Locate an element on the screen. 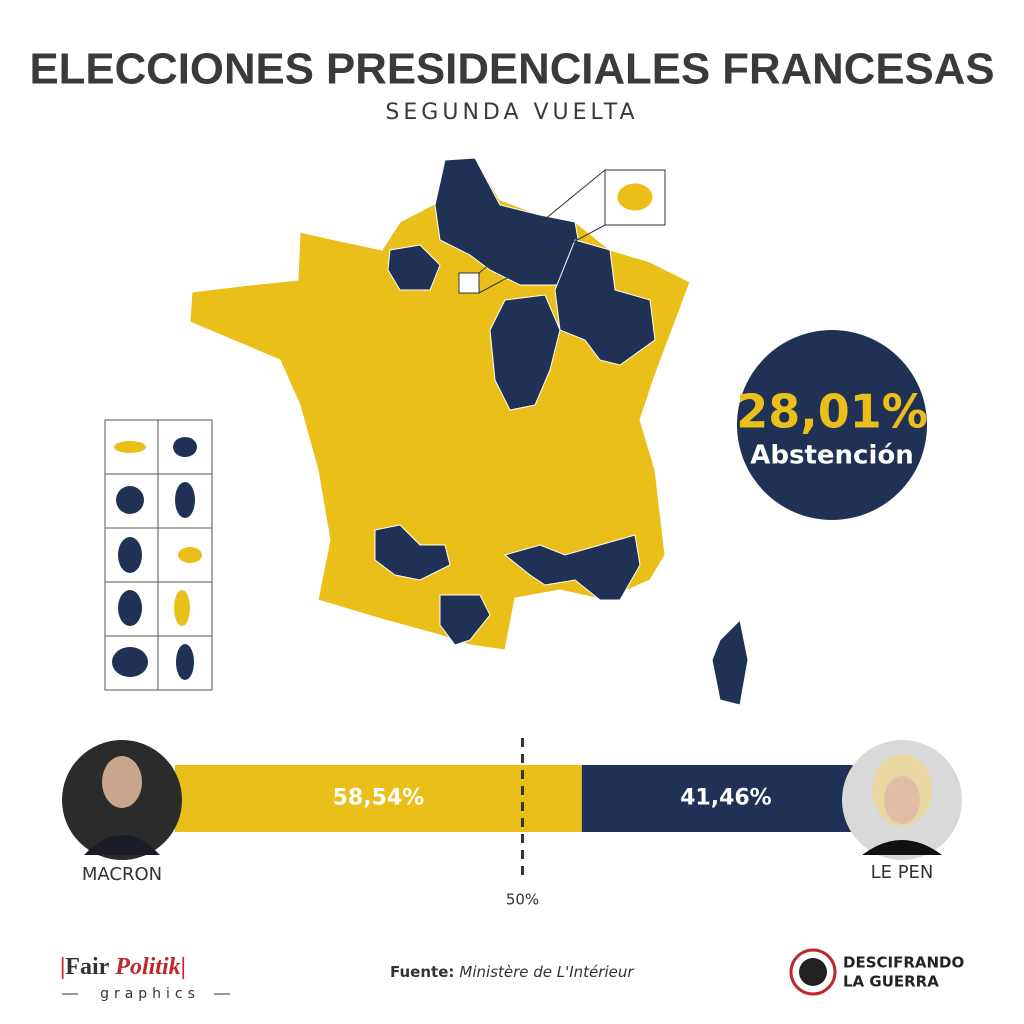  bar-label: 41,46% is located at coordinates (726, 798).